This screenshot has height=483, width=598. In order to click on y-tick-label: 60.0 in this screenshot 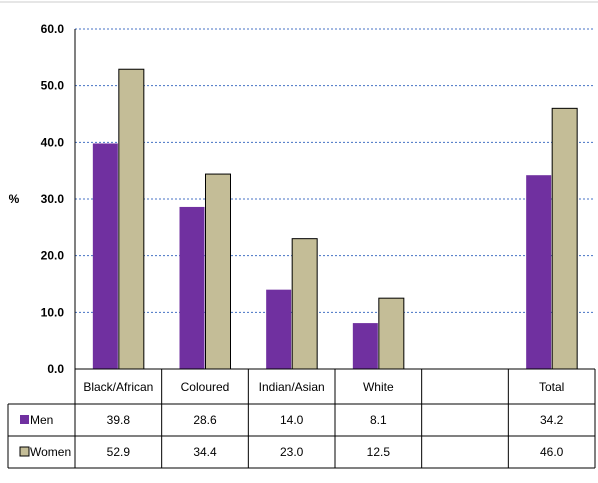, I will do `click(53, 29)`.